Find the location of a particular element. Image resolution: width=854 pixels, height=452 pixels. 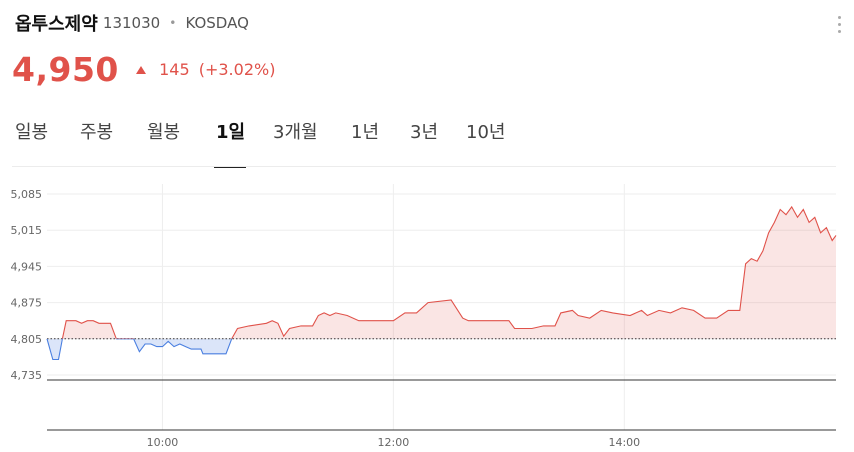

tab-3years: 3년 is located at coordinates (424, 132).